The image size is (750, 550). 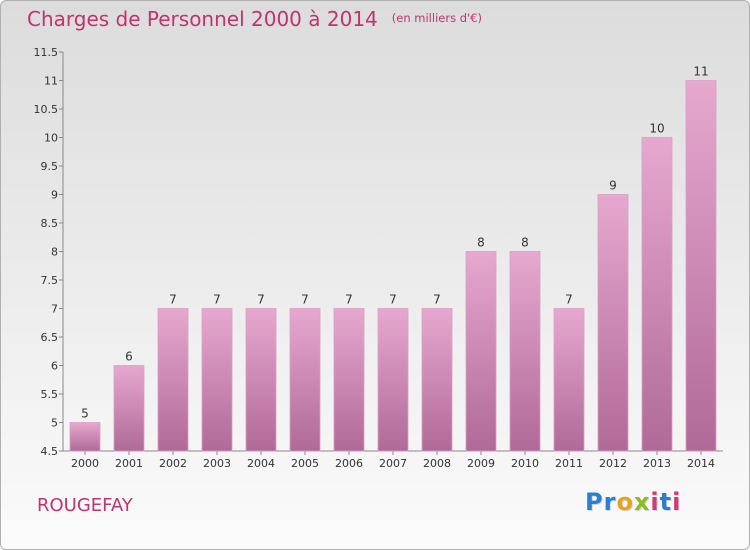 What do you see at coordinates (349, 463) in the screenshot?
I see `x-tick-label: 2006` at bounding box center [349, 463].